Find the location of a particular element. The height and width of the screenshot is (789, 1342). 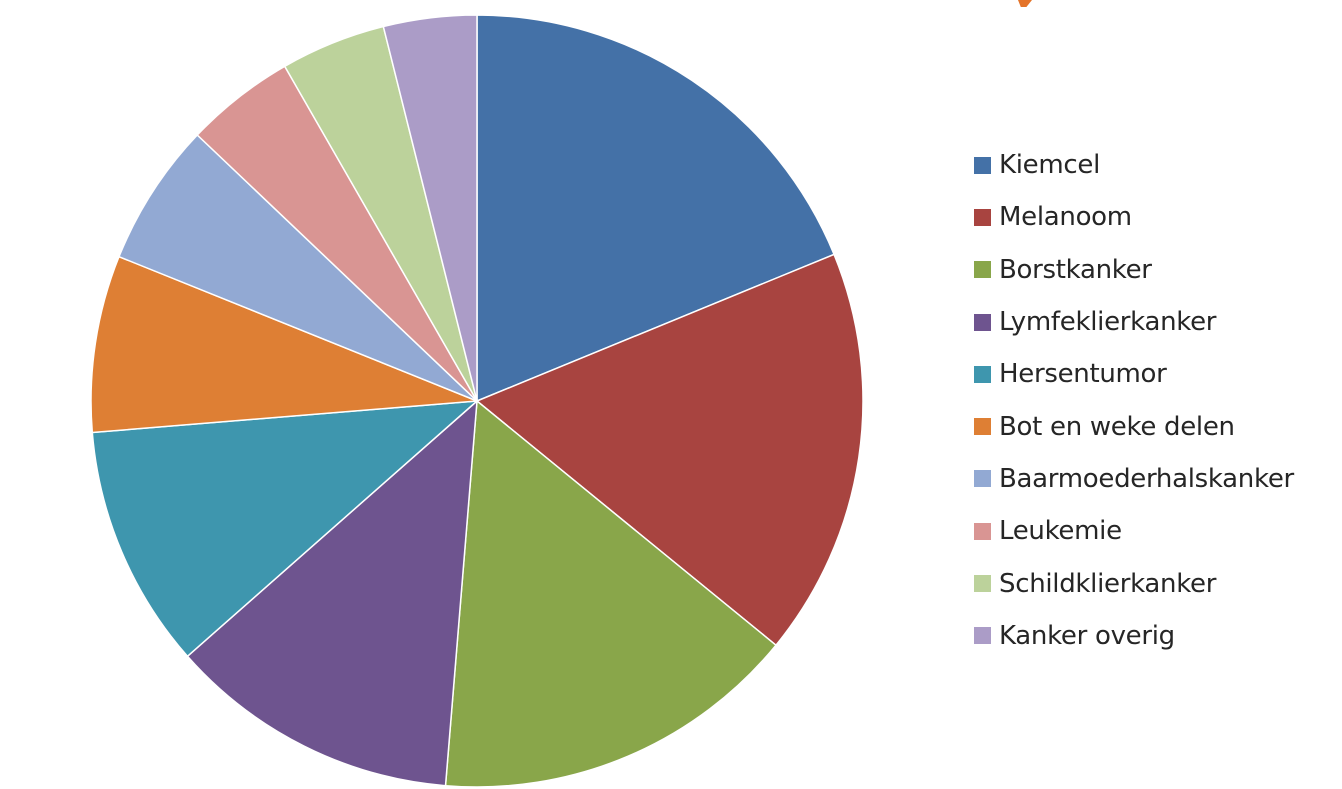

legend-item: Leukemie is located at coordinates (1158, 531).